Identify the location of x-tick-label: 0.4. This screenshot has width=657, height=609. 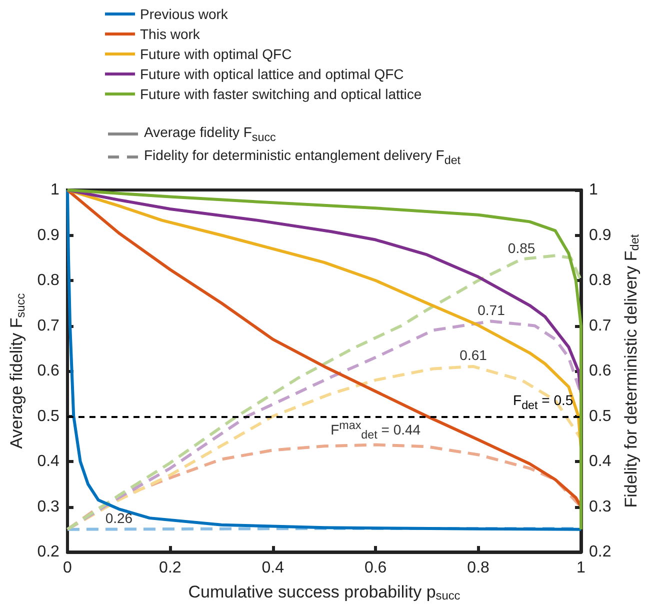
(273, 568).